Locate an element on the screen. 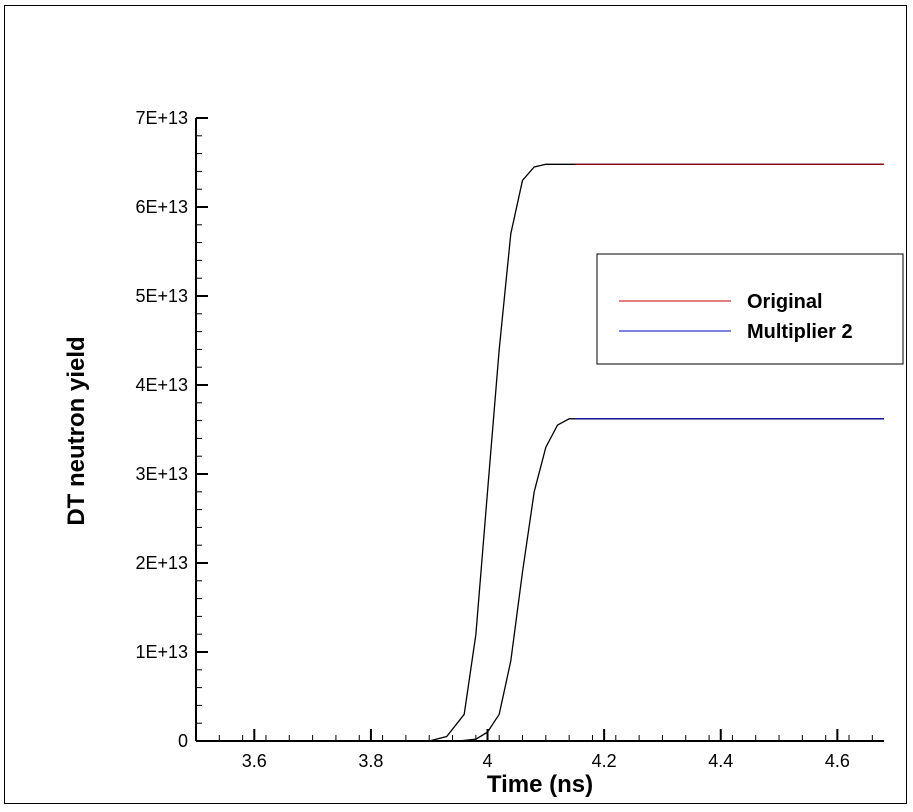  y-axis-title: DT neutron yield is located at coordinates (76, 430).